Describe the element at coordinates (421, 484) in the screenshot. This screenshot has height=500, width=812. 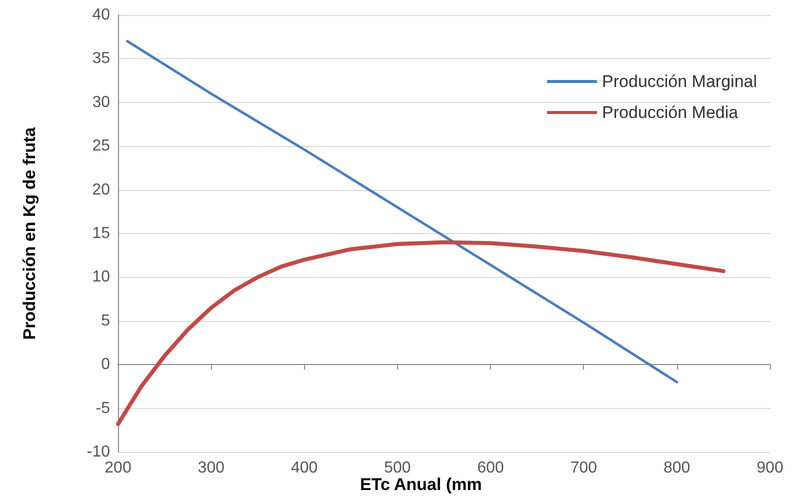
I see `x-axis-title: ETc Anual (mm` at that location.